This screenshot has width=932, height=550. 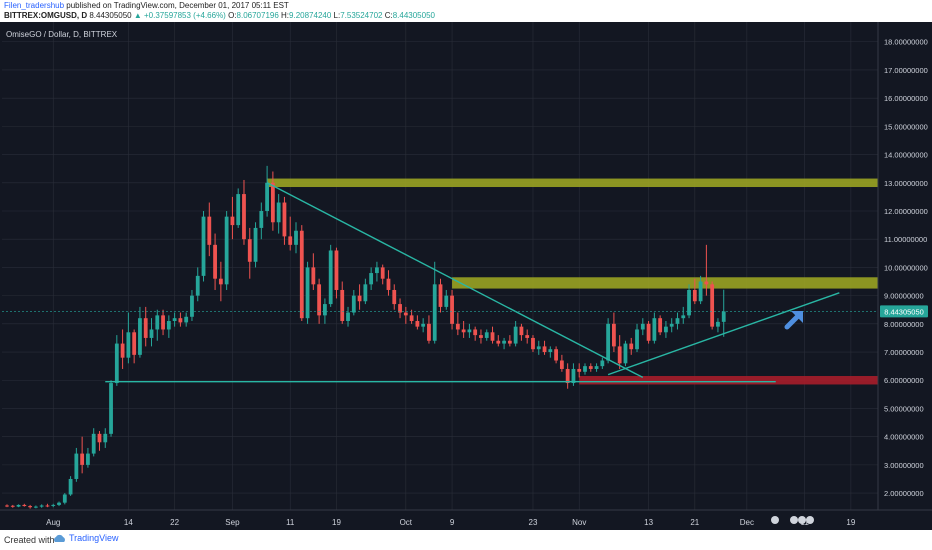 What do you see at coordinates (46, 15) in the screenshot?
I see `symbol-label: BITTREX:OMGUSD, D` at bounding box center [46, 15].